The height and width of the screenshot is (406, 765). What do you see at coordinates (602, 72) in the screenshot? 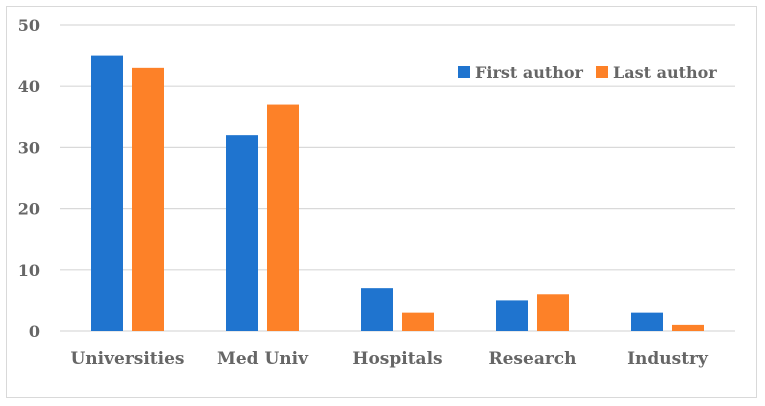
I see `legend-swatch-last-author` at bounding box center [602, 72].